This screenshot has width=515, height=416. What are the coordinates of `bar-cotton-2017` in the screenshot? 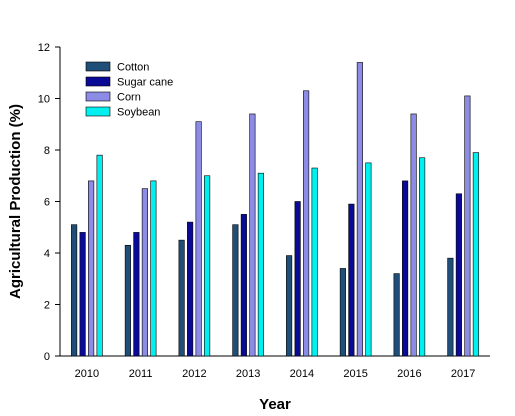 It's located at (450, 307).